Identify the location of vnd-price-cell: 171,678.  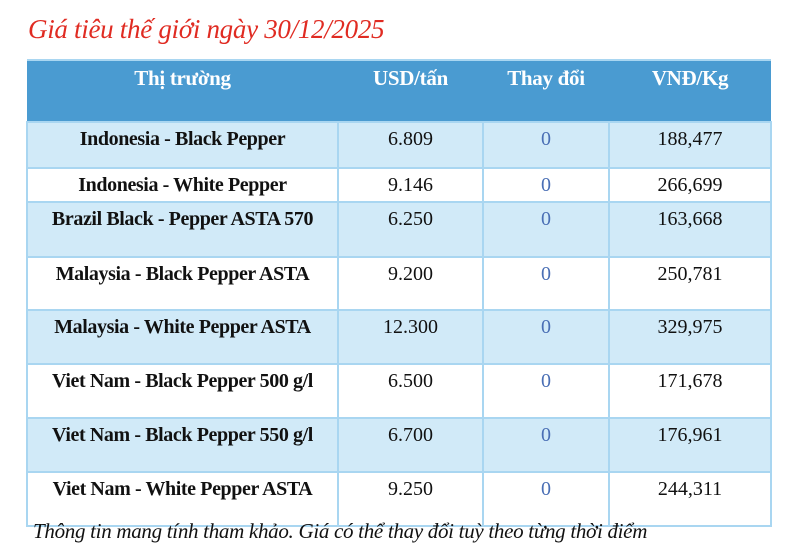
(690, 391).